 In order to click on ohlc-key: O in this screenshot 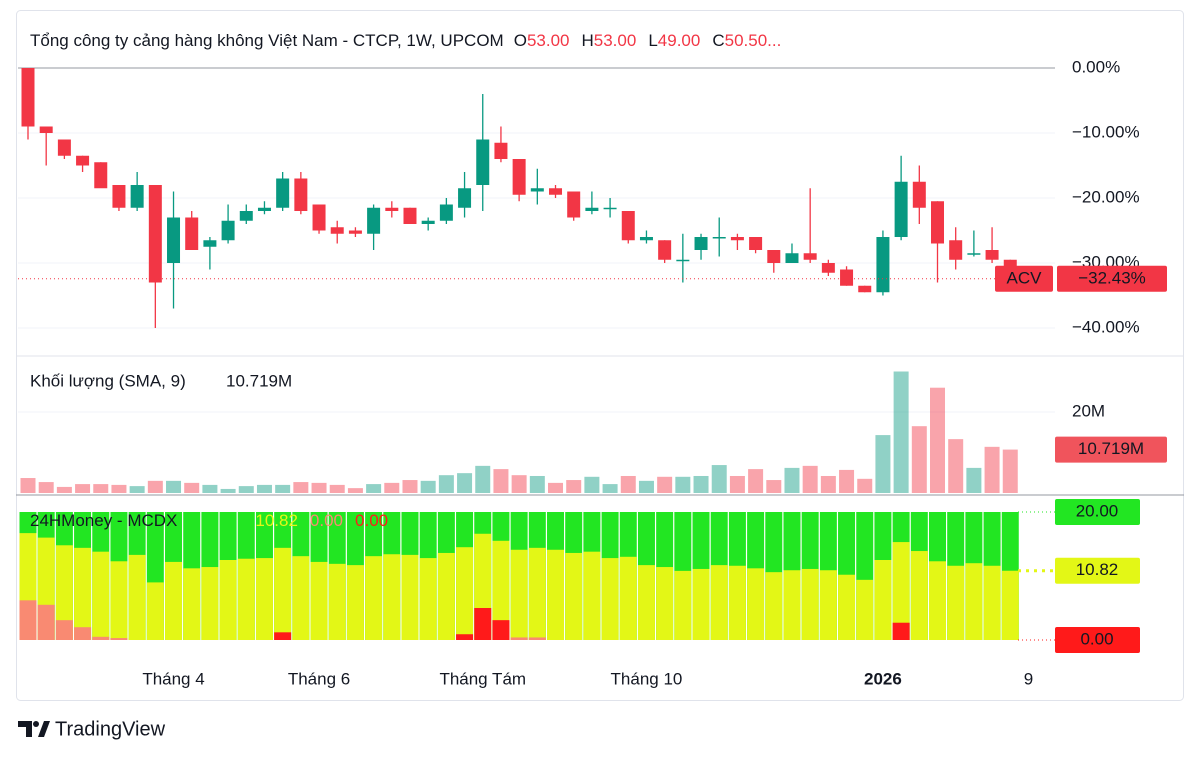, I will do `click(520, 40)`.